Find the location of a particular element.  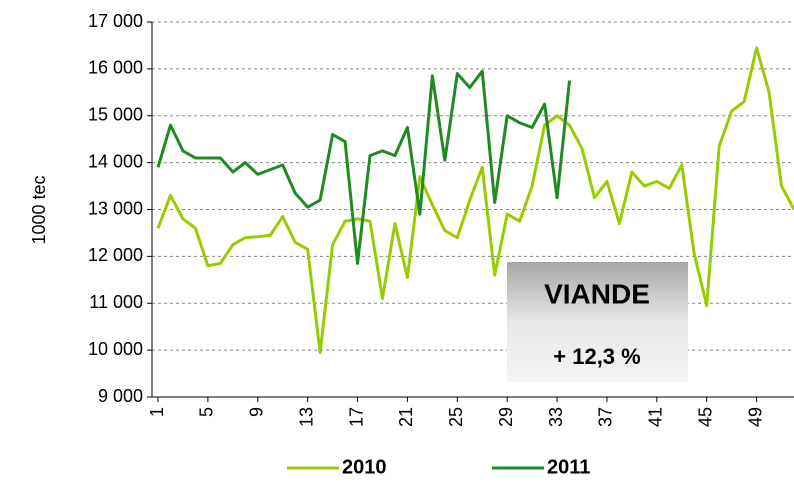

y-axis-label: 1000 tec is located at coordinates (39, 209).